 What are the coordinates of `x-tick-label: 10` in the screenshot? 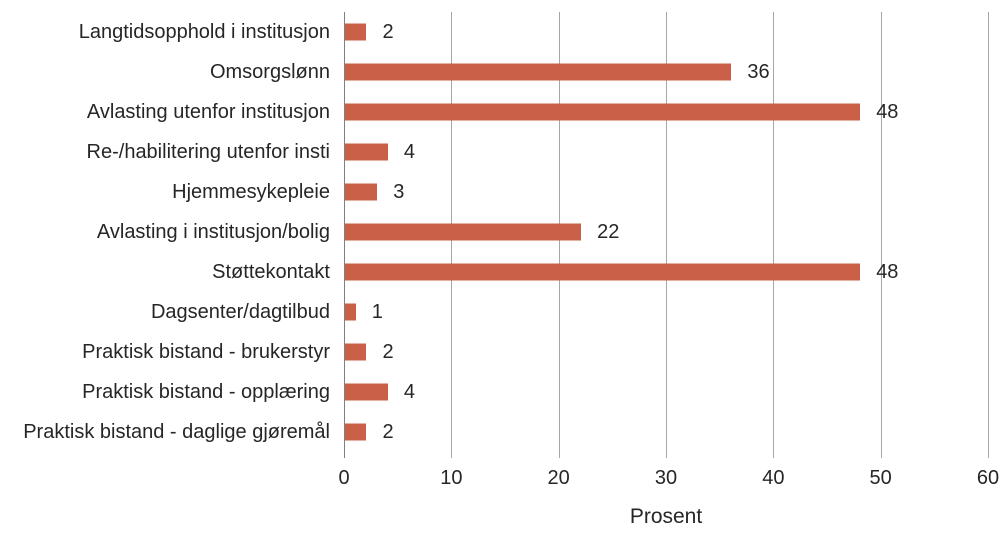 It's located at (451, 478).